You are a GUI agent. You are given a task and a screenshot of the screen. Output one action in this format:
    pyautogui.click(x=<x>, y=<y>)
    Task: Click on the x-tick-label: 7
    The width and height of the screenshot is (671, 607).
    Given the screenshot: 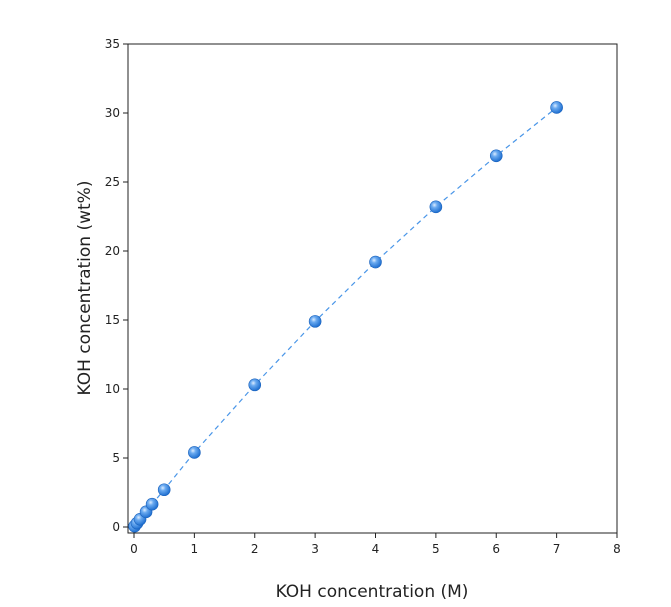 What is the action you would take?
    pyautogui.click(x=557, y=549)
    